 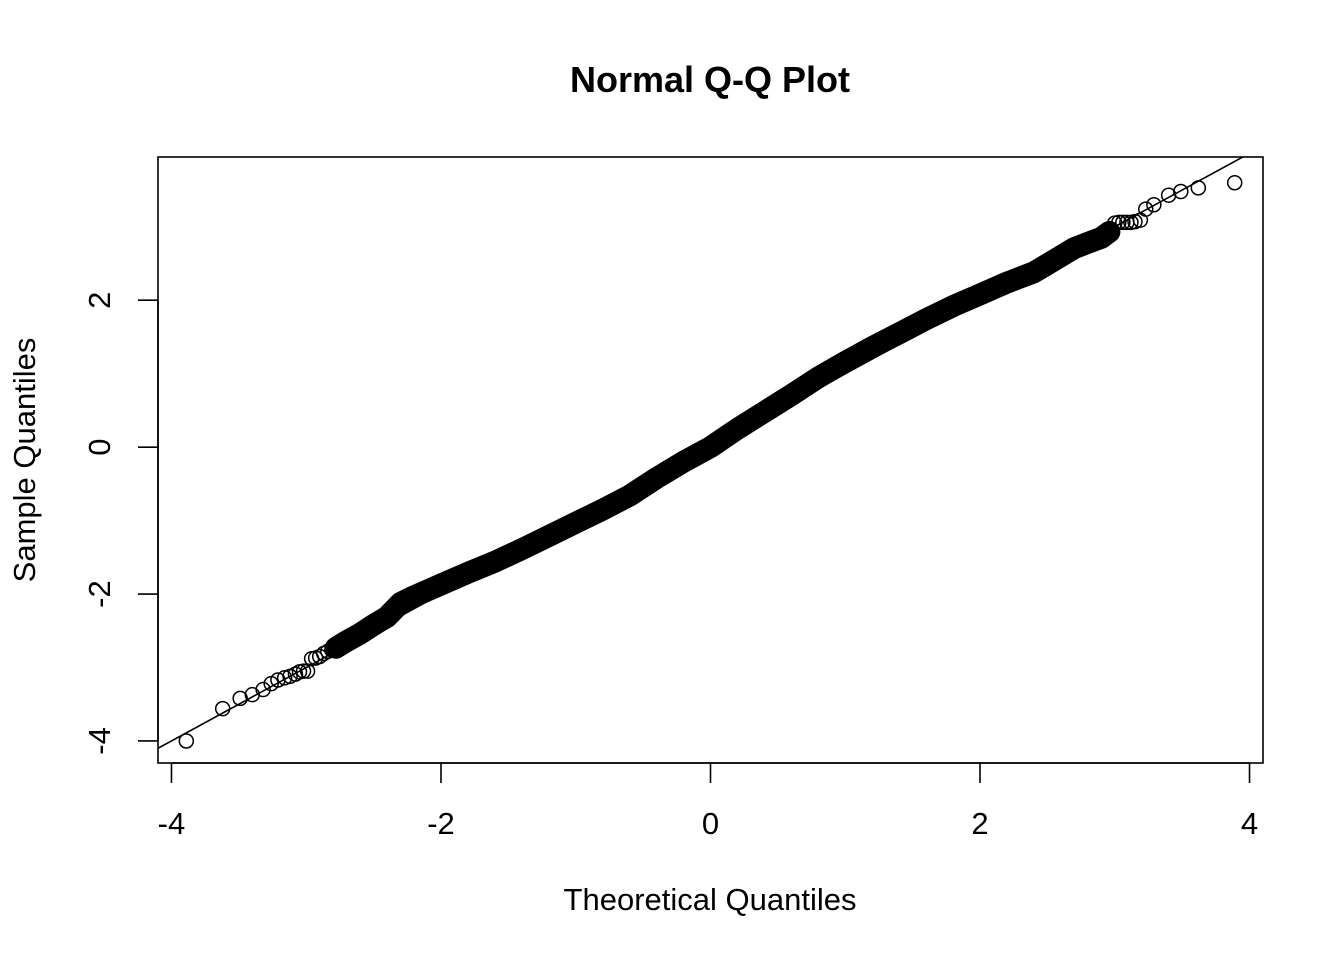 I want to click on x-tick-label: 2, so click(x=979, y=823).